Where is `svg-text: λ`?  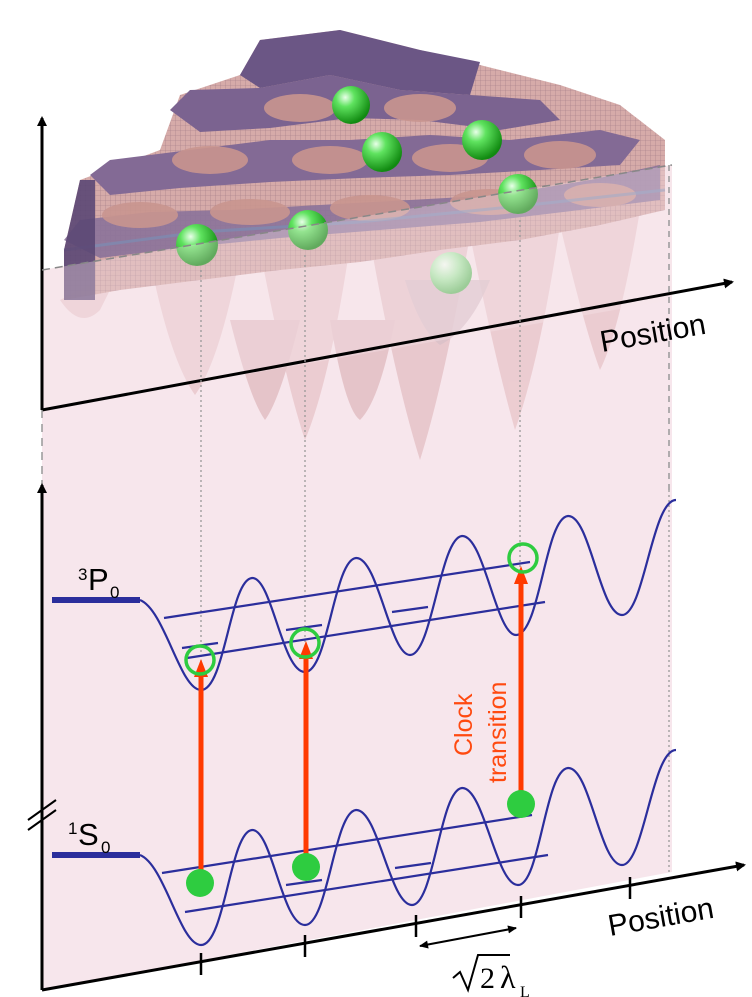
svg-text: λ is located at coordinates (508, 977).